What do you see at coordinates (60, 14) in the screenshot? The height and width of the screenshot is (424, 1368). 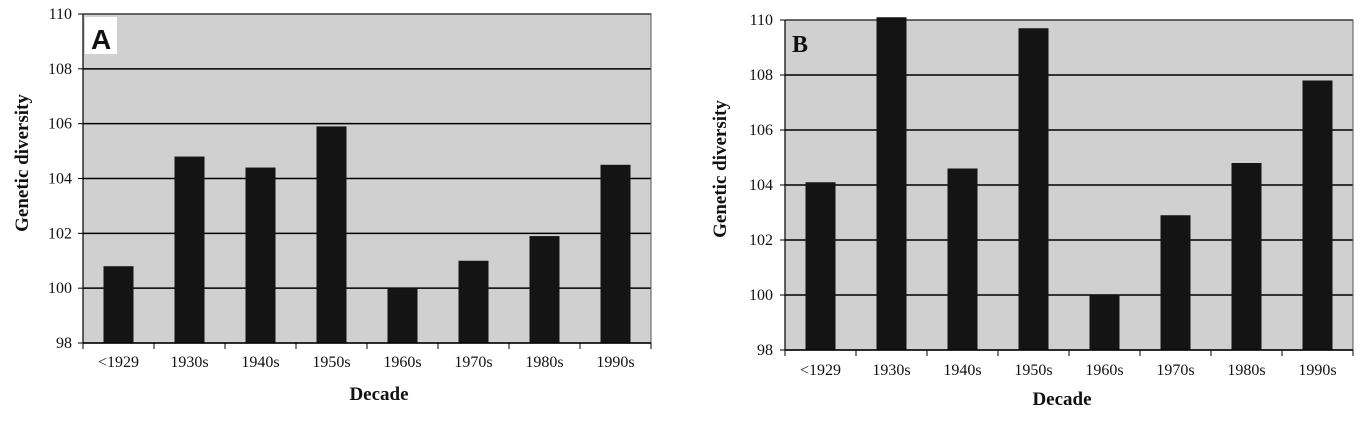 I see `panel-a-y-tick-label: 110` at bounding box center [60, 14].